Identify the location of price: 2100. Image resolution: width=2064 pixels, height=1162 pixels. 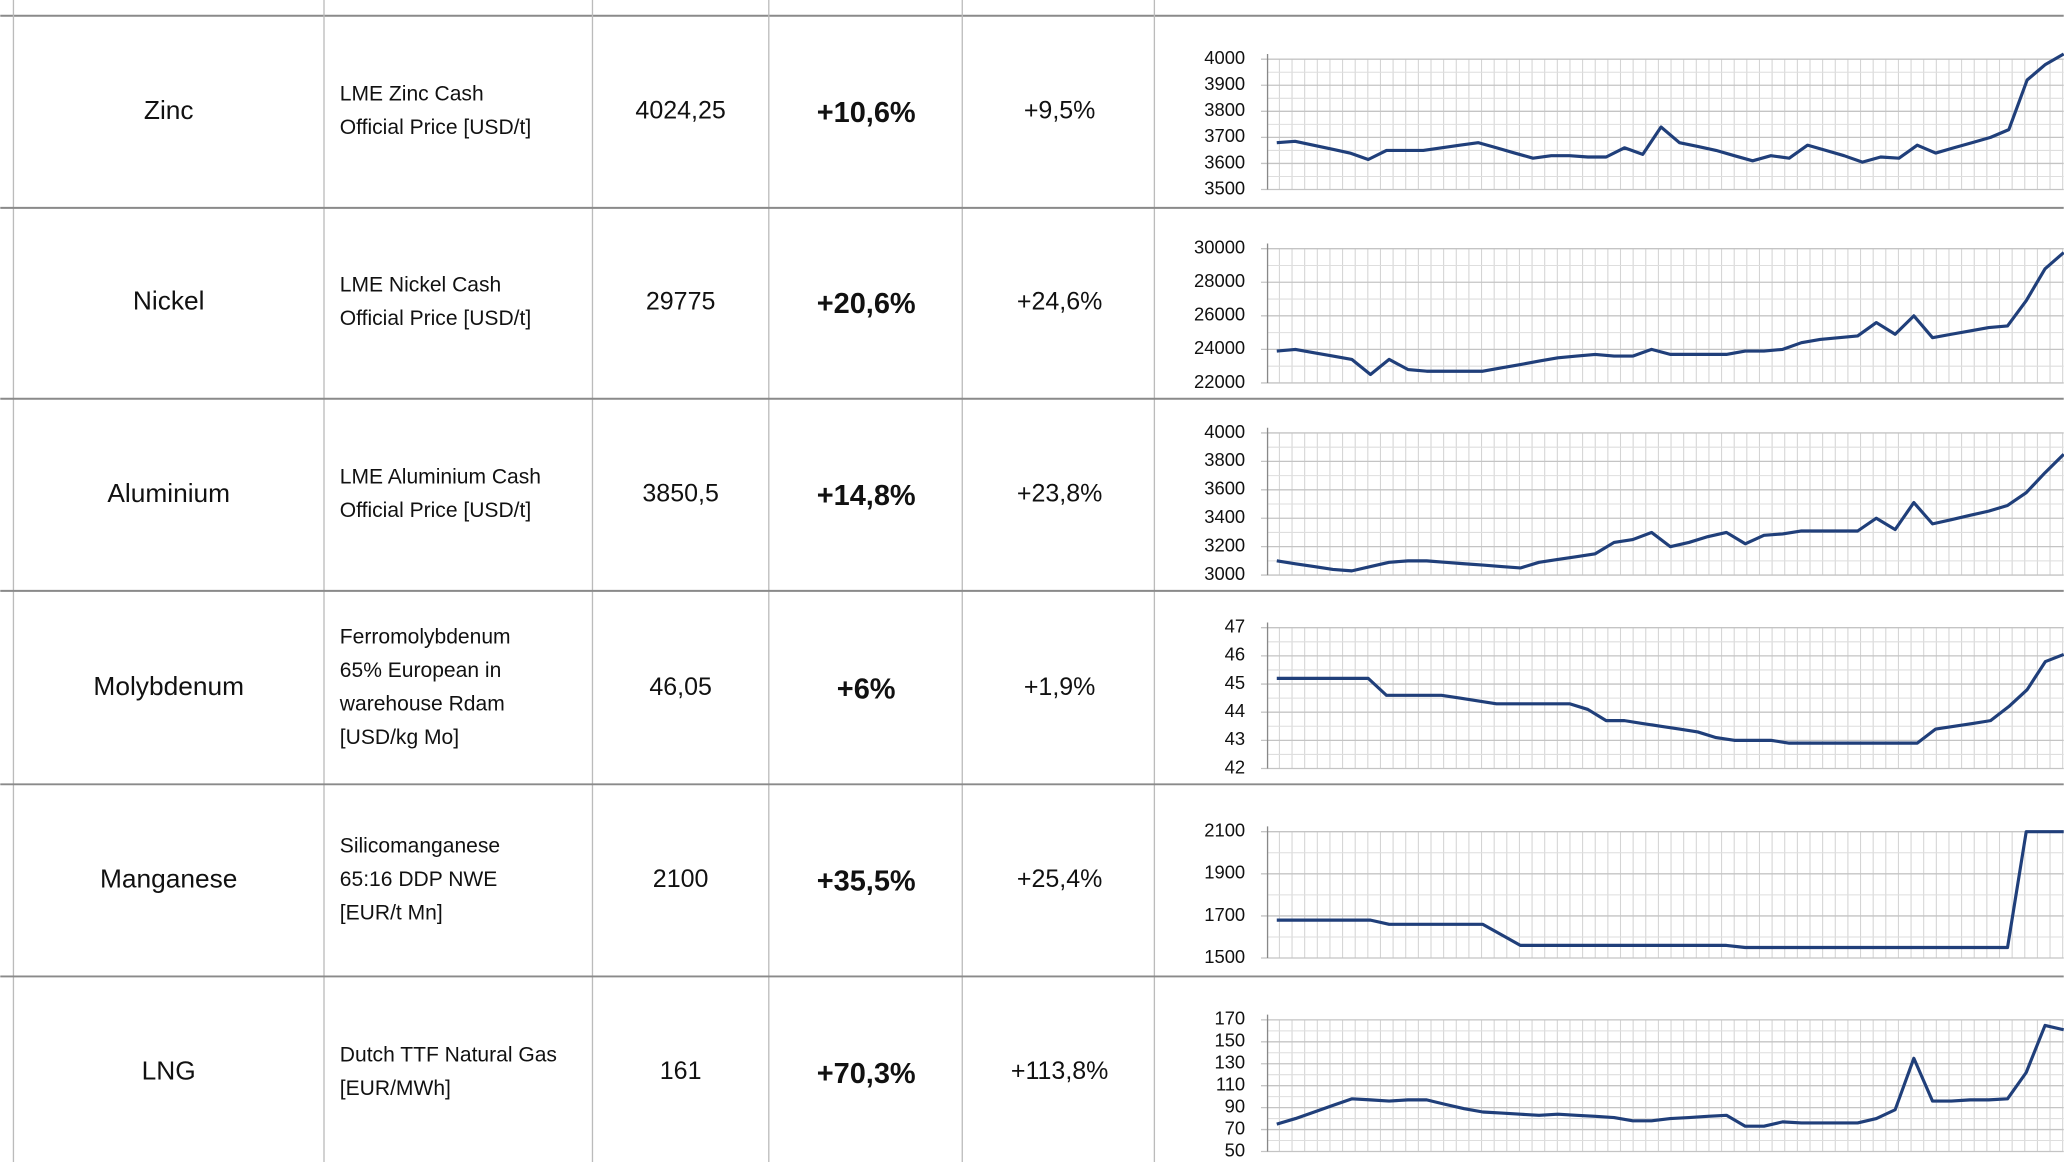
(681, 879).